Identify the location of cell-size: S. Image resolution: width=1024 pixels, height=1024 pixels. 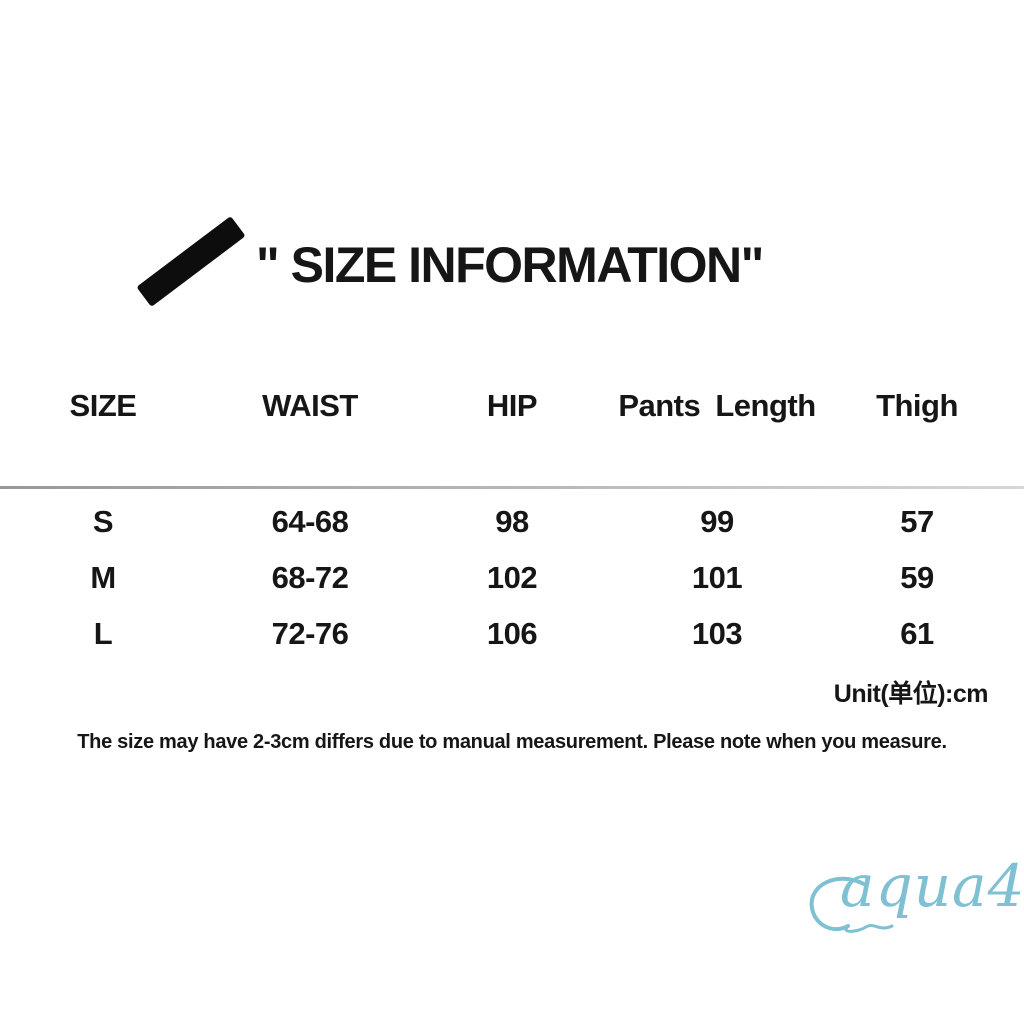
(103, 521).